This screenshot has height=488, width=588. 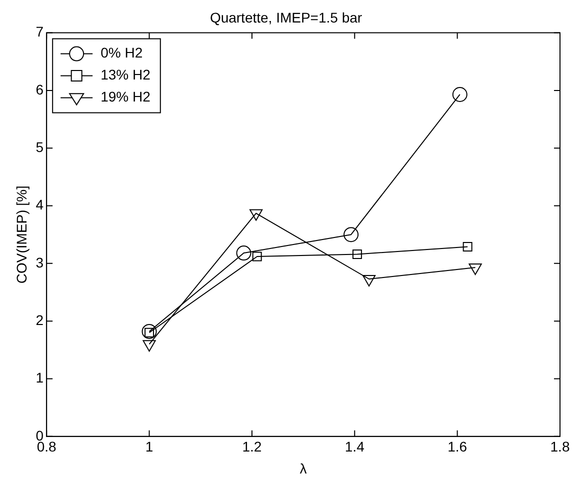 What do you see at coordinates (303, 468) in the screenshot?
I see `x-axis-title: λ` at bounding box center [303, 468].